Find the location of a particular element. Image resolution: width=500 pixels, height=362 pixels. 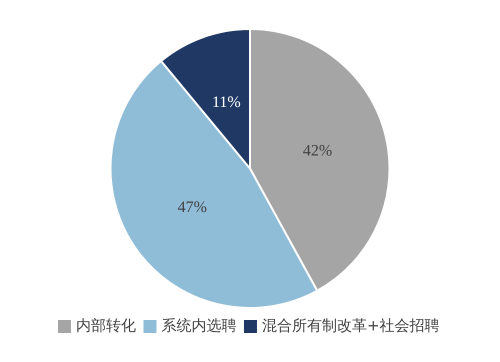

data-label: 47% is located at coordinates (192, 207).